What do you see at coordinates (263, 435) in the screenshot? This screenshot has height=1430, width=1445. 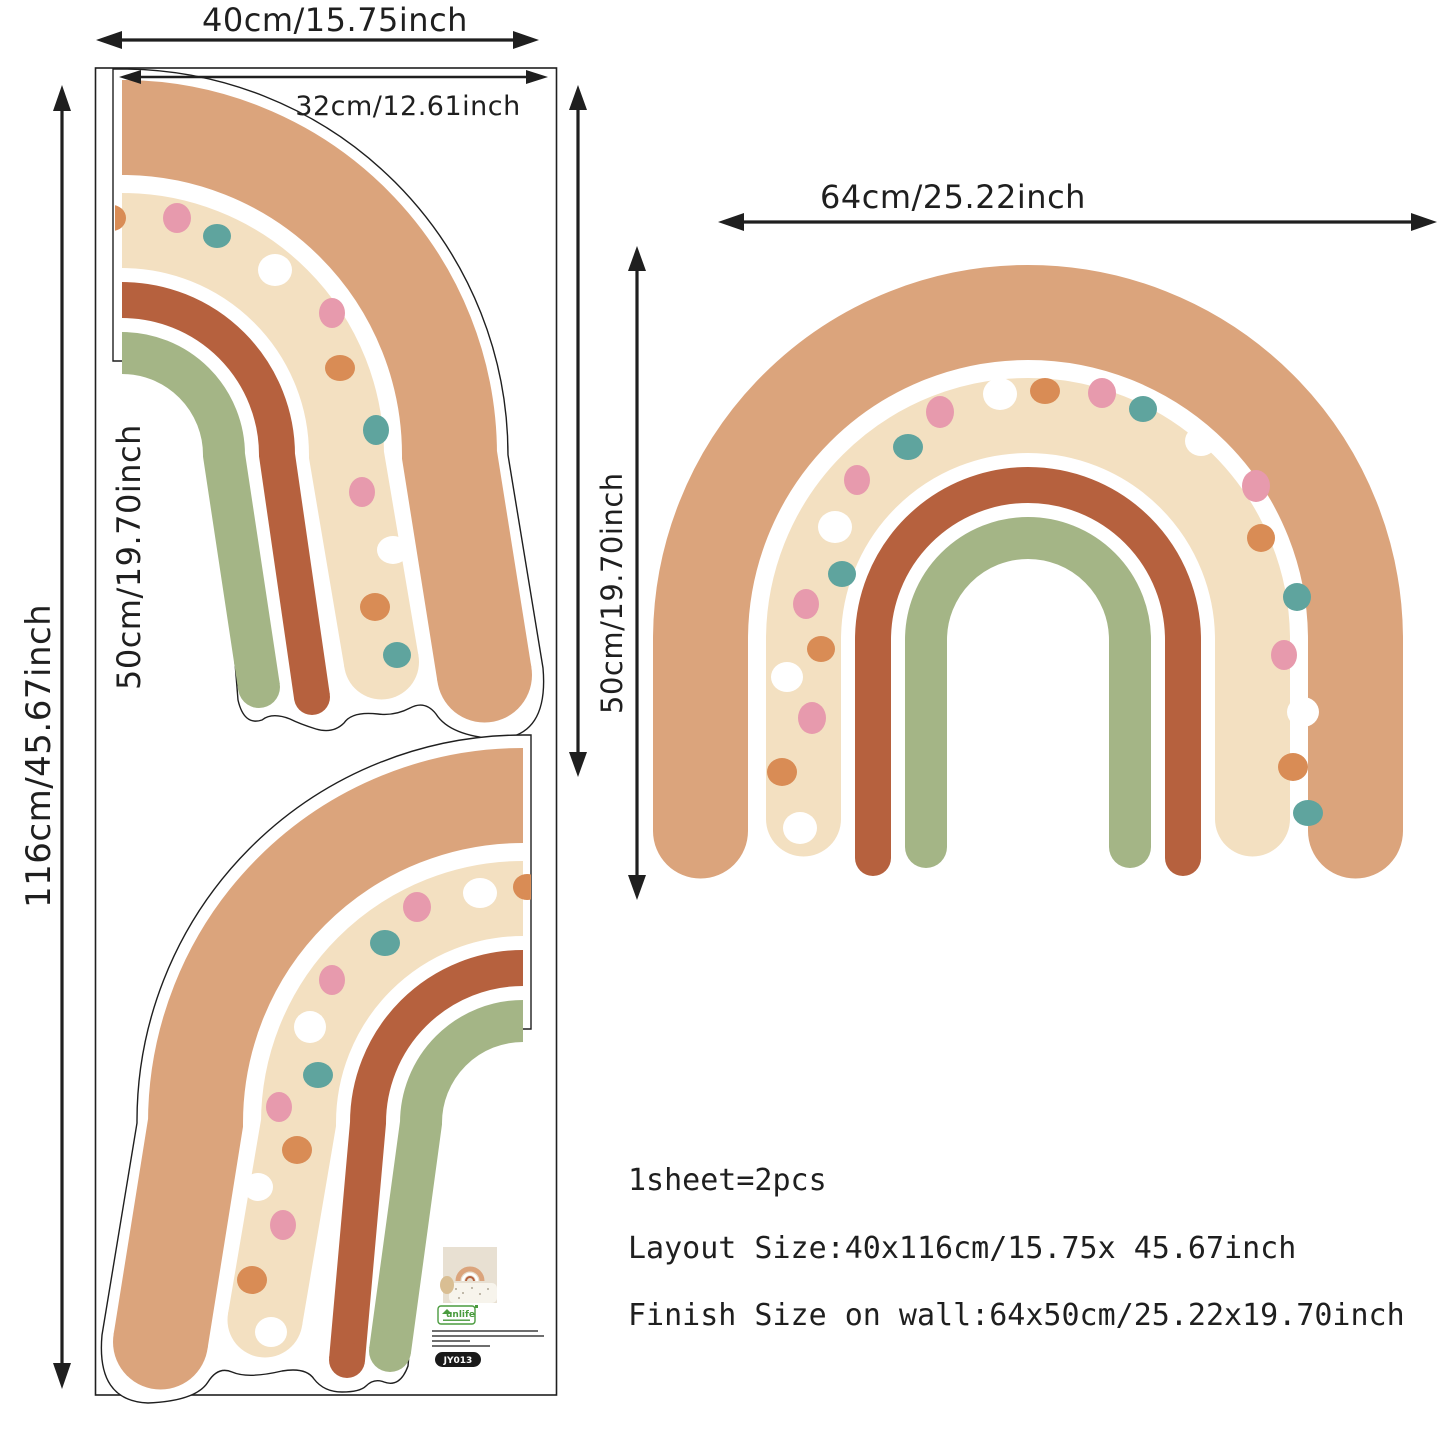 I see `piece-top-terrazzo-dots` at bounding box center [263, 435].